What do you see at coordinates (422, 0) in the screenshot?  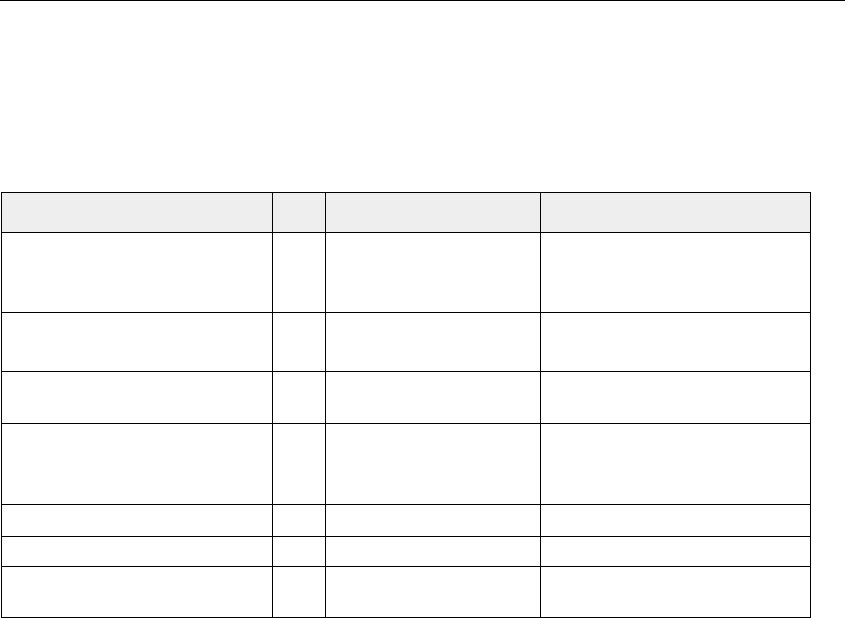 I see `top-rule` at bounding box center [422, 0].